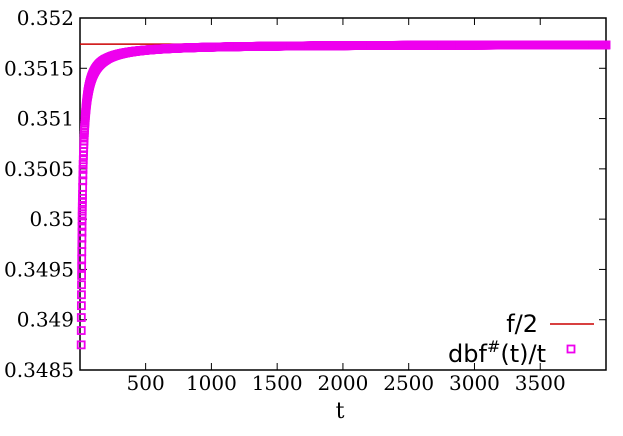  Describe the element at coordinates (277, 383) in the screenshot. I see `x-tick-label: 1500` at that location.